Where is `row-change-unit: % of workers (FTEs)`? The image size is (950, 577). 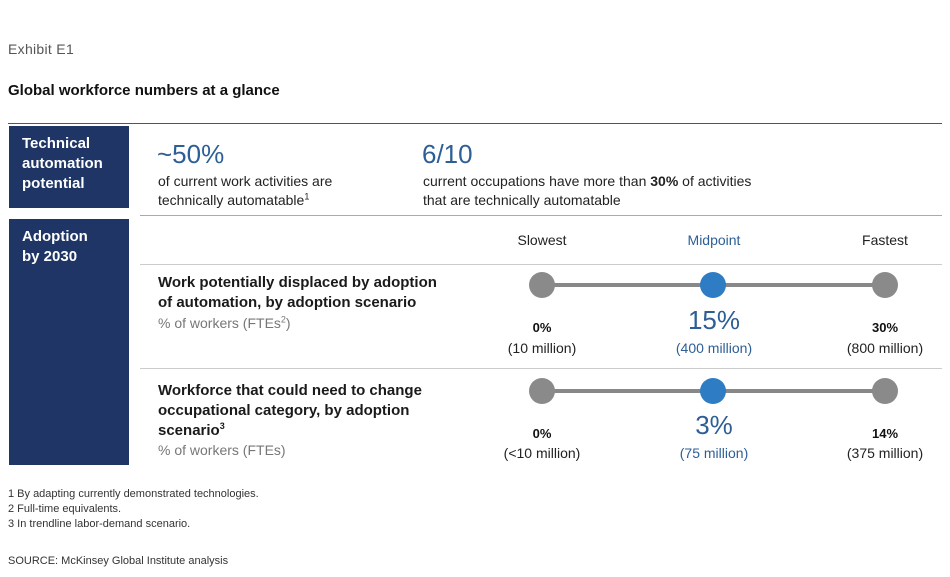
row-change-unit: % of workers (FTEs) is located at coordinates (222, 450).